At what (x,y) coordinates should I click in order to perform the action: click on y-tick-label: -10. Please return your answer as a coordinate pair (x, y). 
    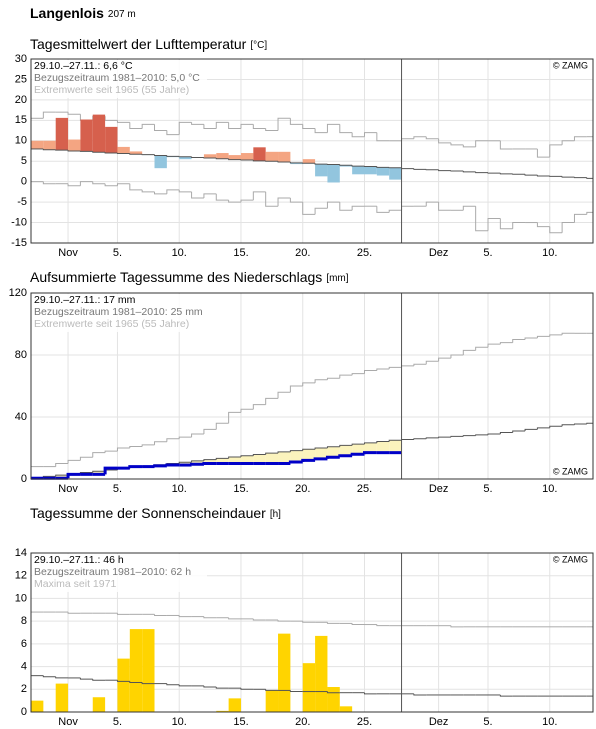
    Looking at the image, I should click on (19, 222).